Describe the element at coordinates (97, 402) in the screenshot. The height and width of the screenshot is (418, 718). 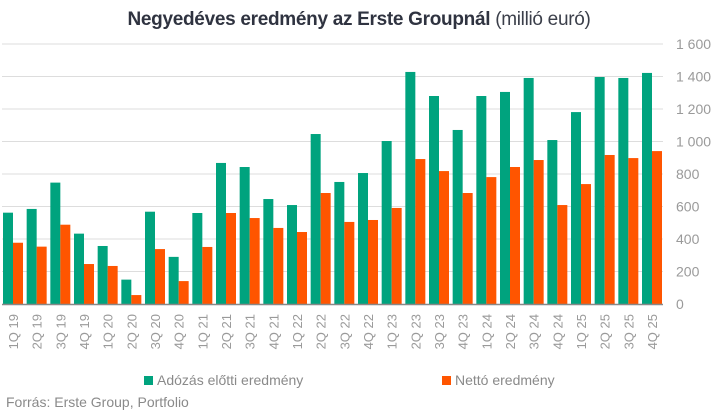
I see `source-note: Forrás: Erste Group, Portfolio` at that location.